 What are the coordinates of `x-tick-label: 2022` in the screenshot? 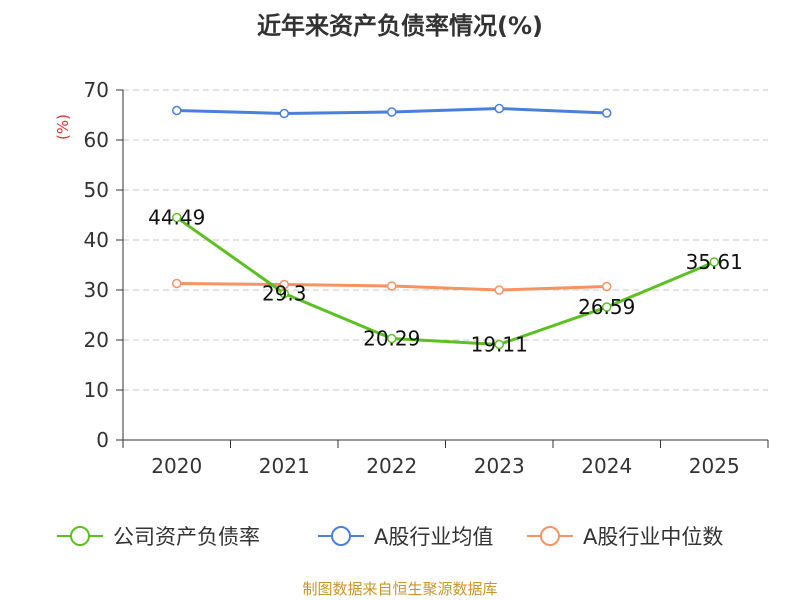 It's located at (391, 466).